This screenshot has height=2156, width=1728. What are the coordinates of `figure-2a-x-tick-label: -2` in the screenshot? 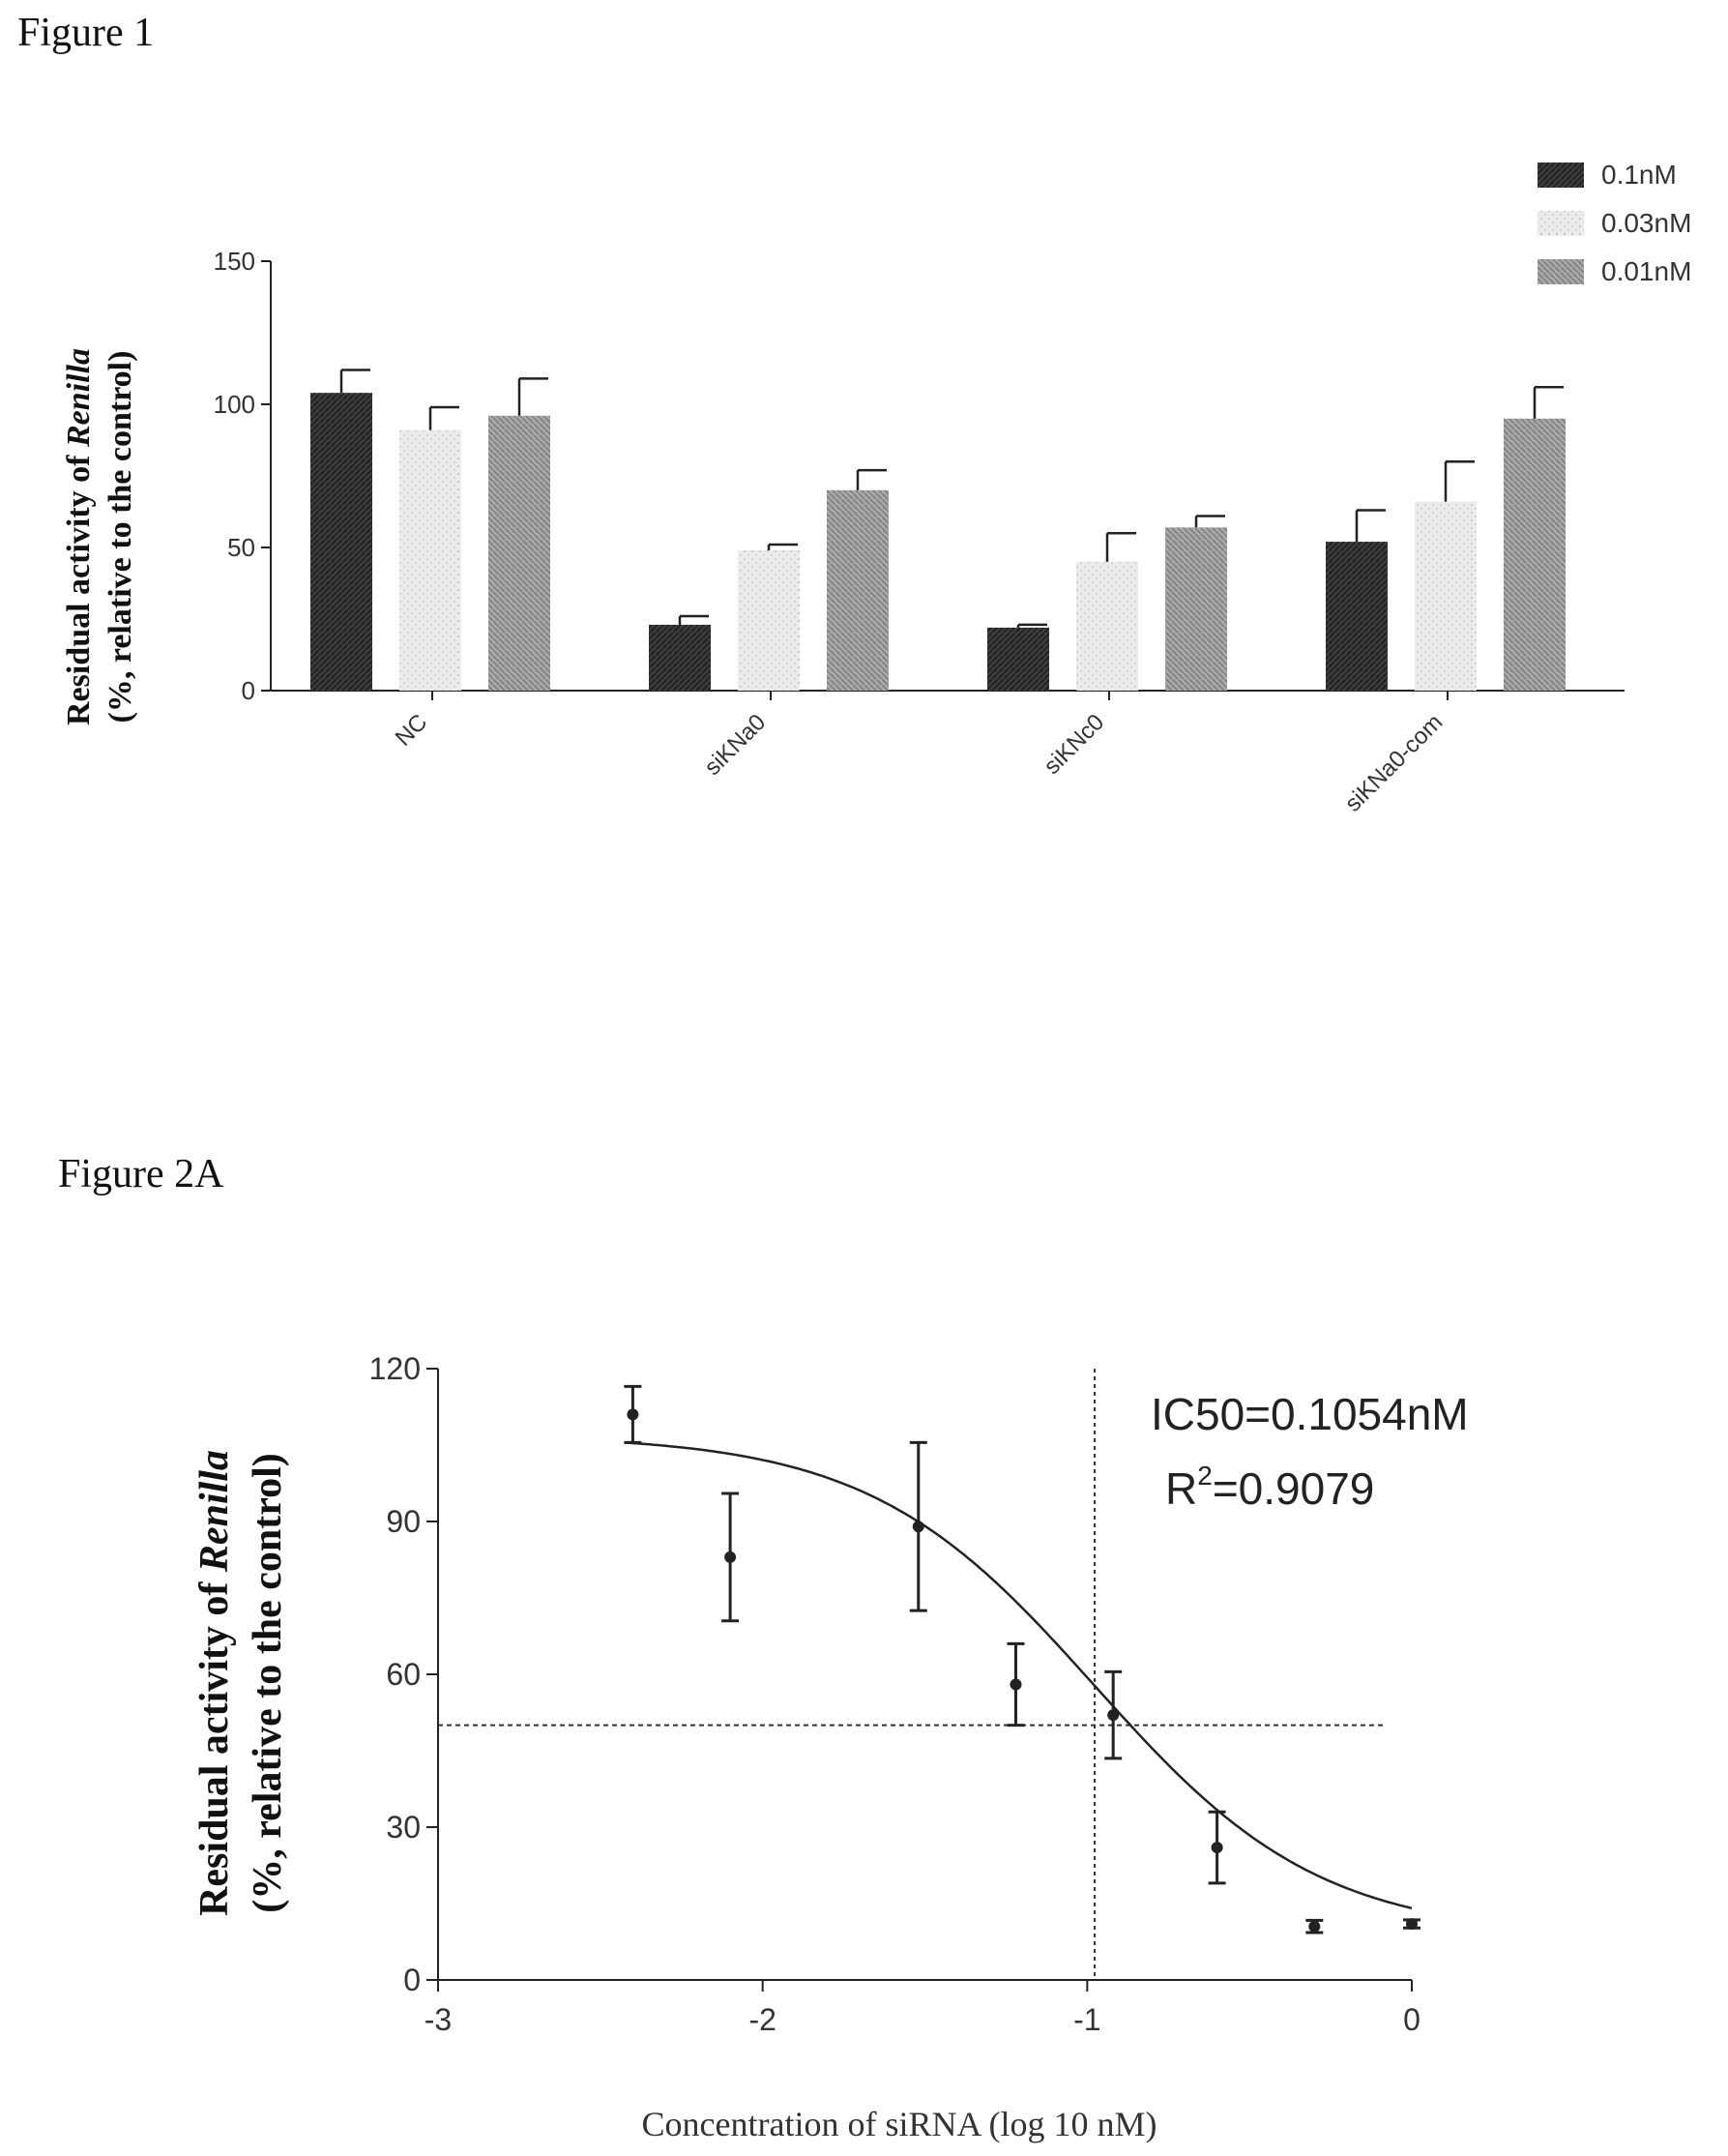 It's located at (762, 2019).